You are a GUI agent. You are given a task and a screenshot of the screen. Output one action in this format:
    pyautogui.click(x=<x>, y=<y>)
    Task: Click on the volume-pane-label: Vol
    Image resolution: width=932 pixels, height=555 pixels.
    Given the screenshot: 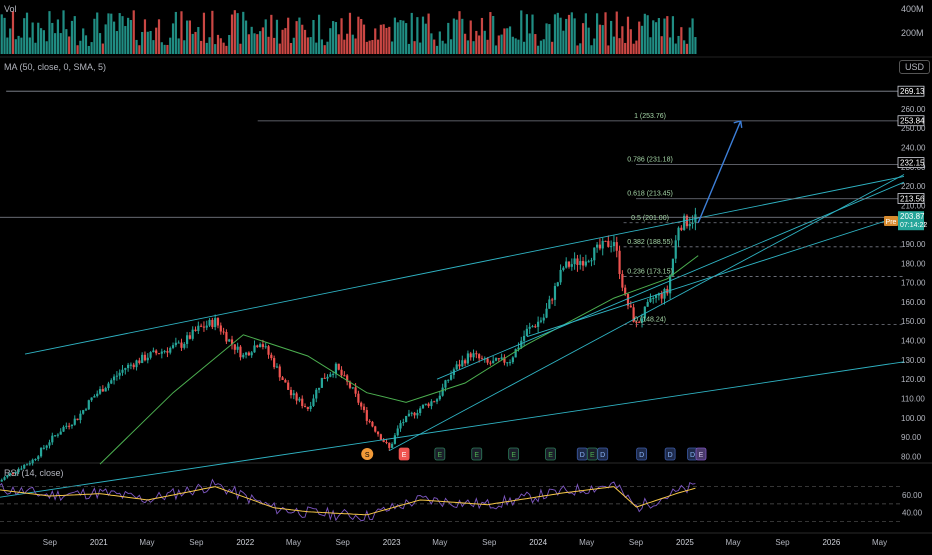 What is the action you would take?
    pyautogui.click(x=10, y=9)
    